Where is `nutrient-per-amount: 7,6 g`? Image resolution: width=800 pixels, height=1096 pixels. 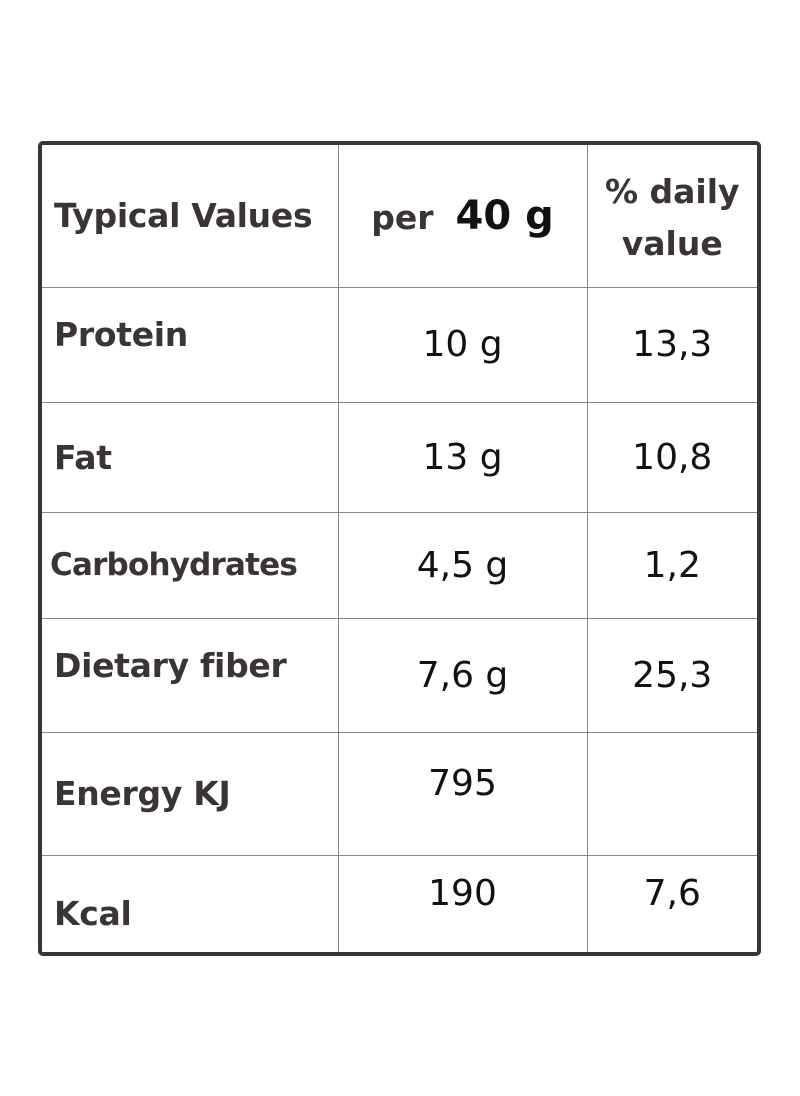
nutrient-per-amount: 7,6 g is located at coordinates (462, 675).